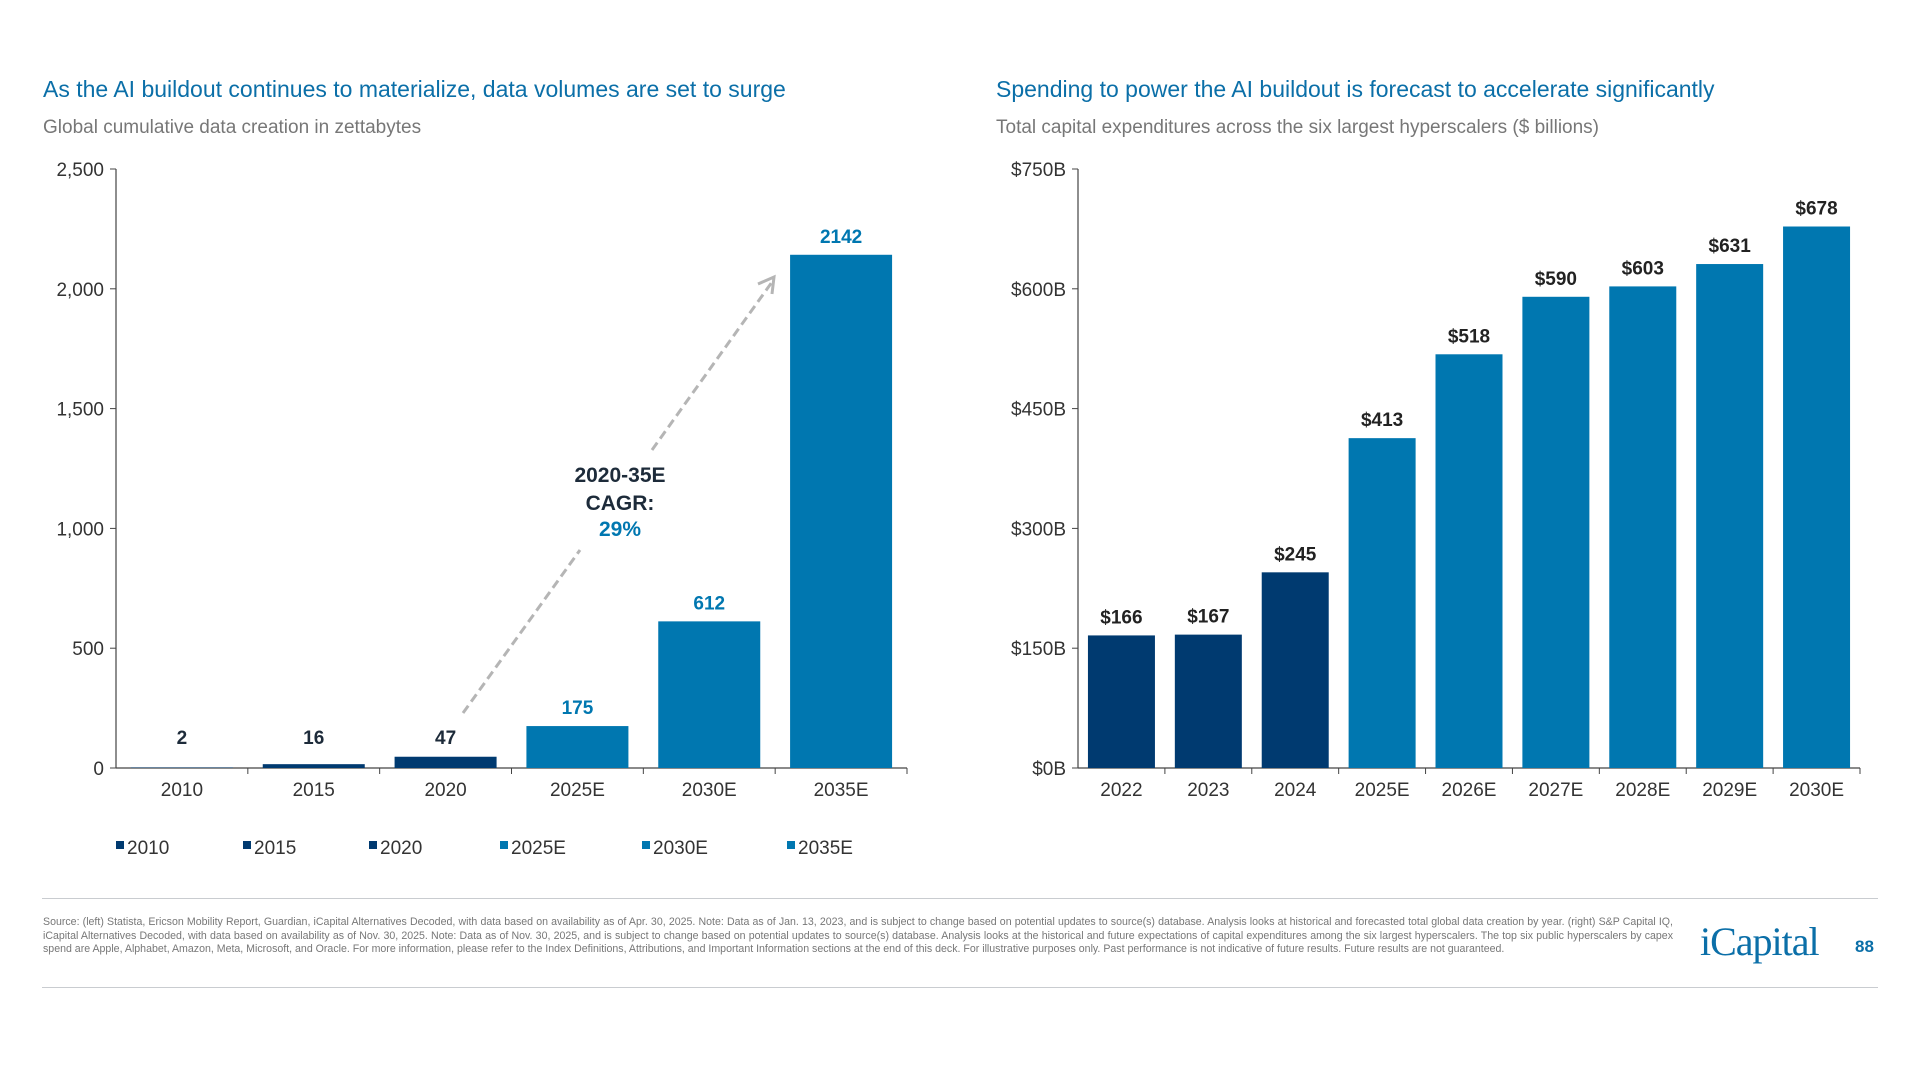  Describe the element at coordinates (1049, 769) in the screenshot. I see `y-tick-label: $0B` at that location.